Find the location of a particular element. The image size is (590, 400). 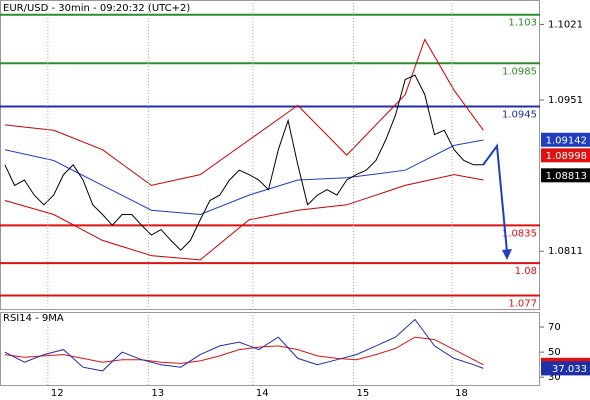

level-label: 1.0985 is located at coordinates (519, 71).